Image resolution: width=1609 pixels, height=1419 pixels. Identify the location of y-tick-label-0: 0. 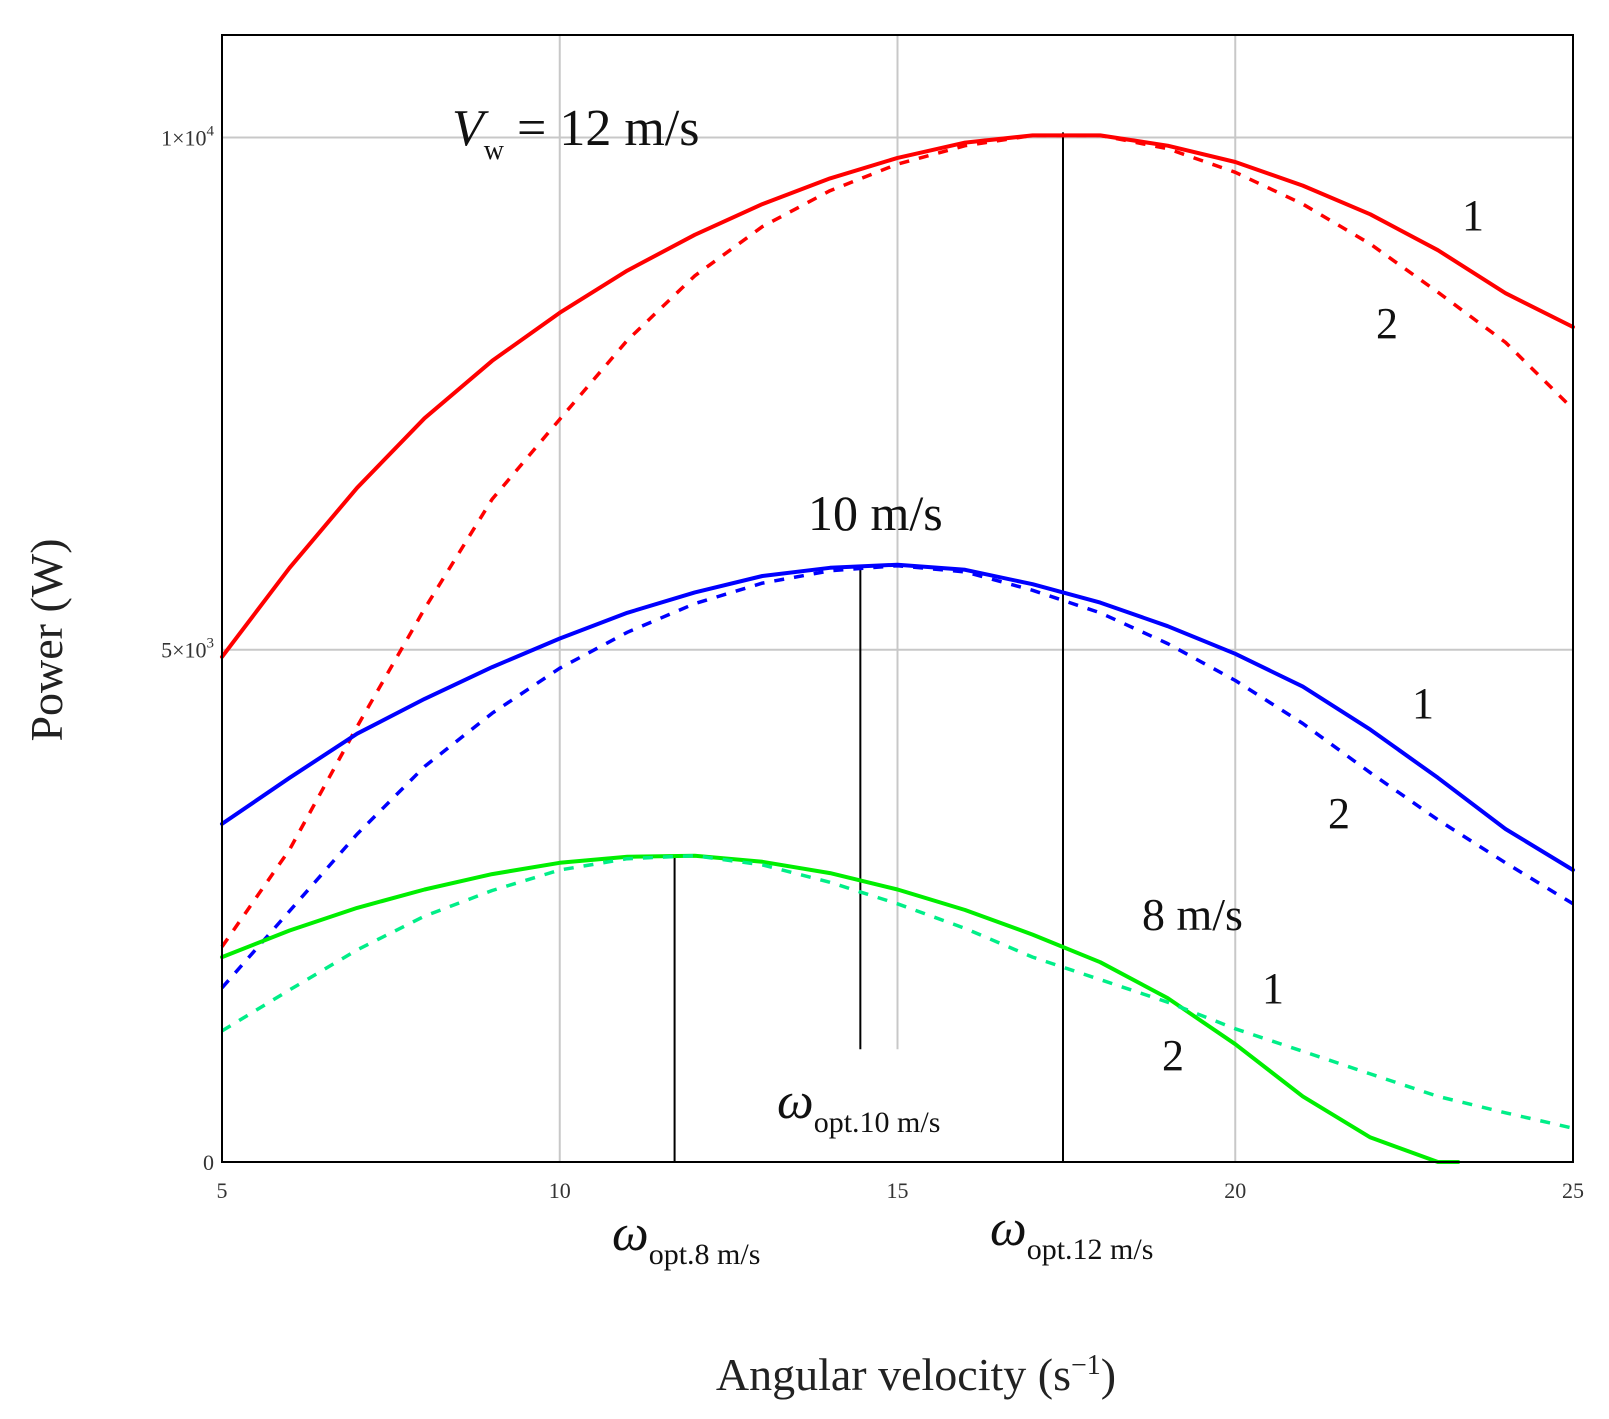
(208, 1162).